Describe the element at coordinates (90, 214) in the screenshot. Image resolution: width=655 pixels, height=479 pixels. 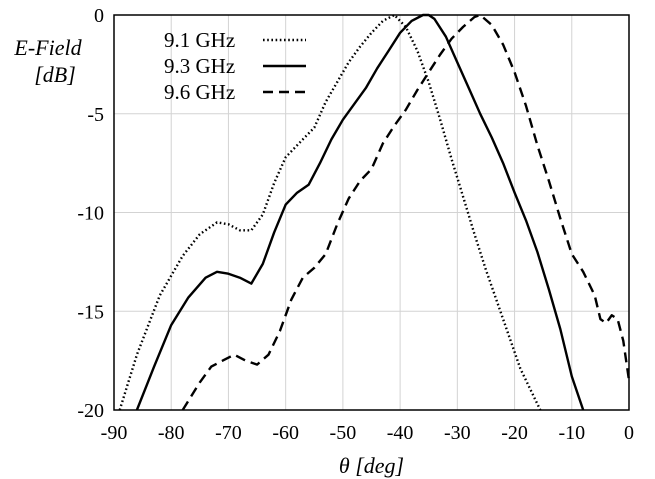
I see `y-tick-label: -10` at that location.